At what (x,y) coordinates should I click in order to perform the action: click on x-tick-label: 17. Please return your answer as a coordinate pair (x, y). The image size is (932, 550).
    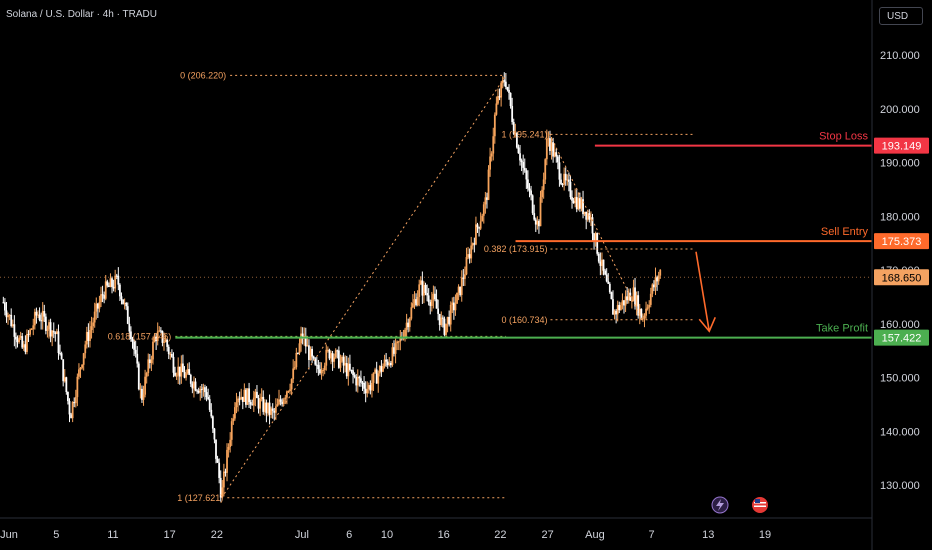
    Looking at the image, I should click on (170, 535).